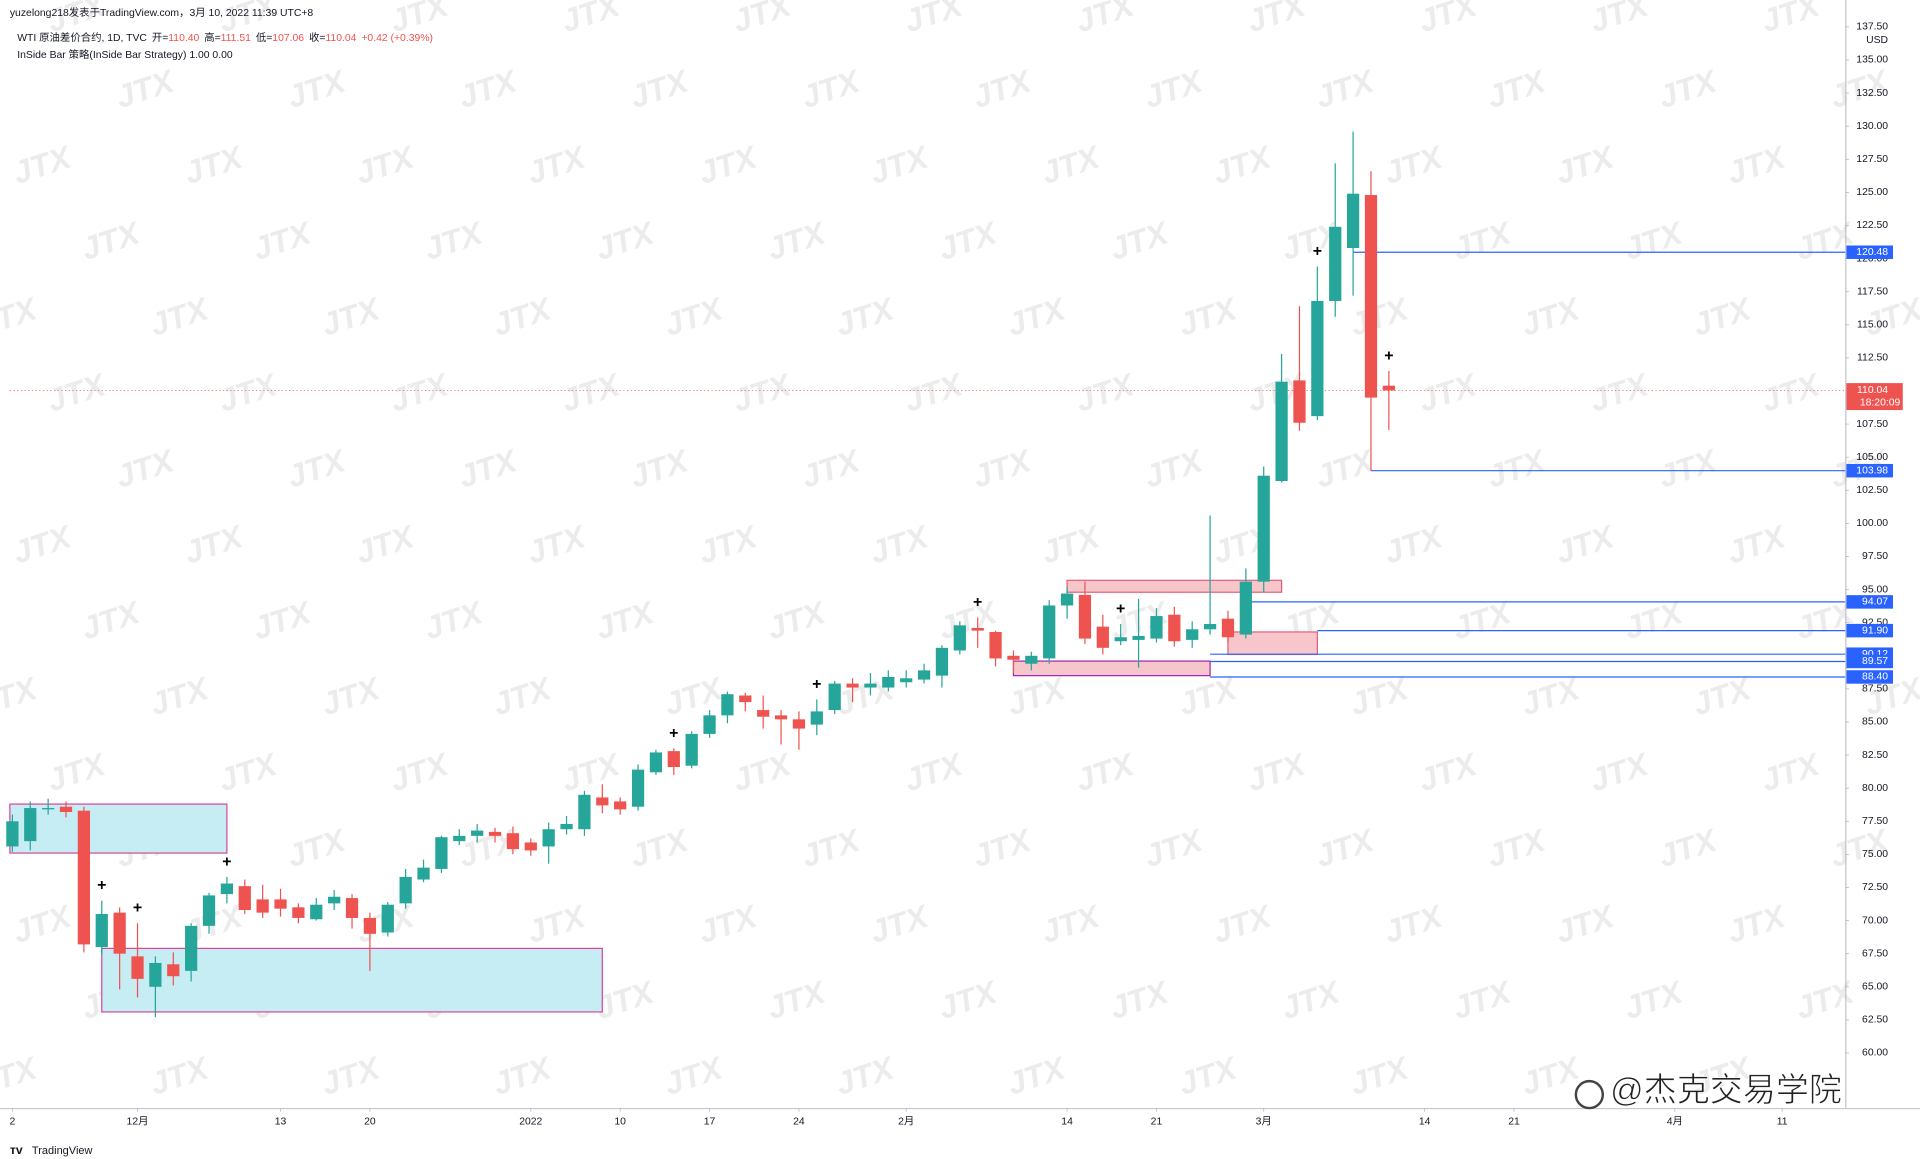 This screenshot has height=1159, width=1920. I want to click on y-tick-label: 115.00, so click(1872, 325).